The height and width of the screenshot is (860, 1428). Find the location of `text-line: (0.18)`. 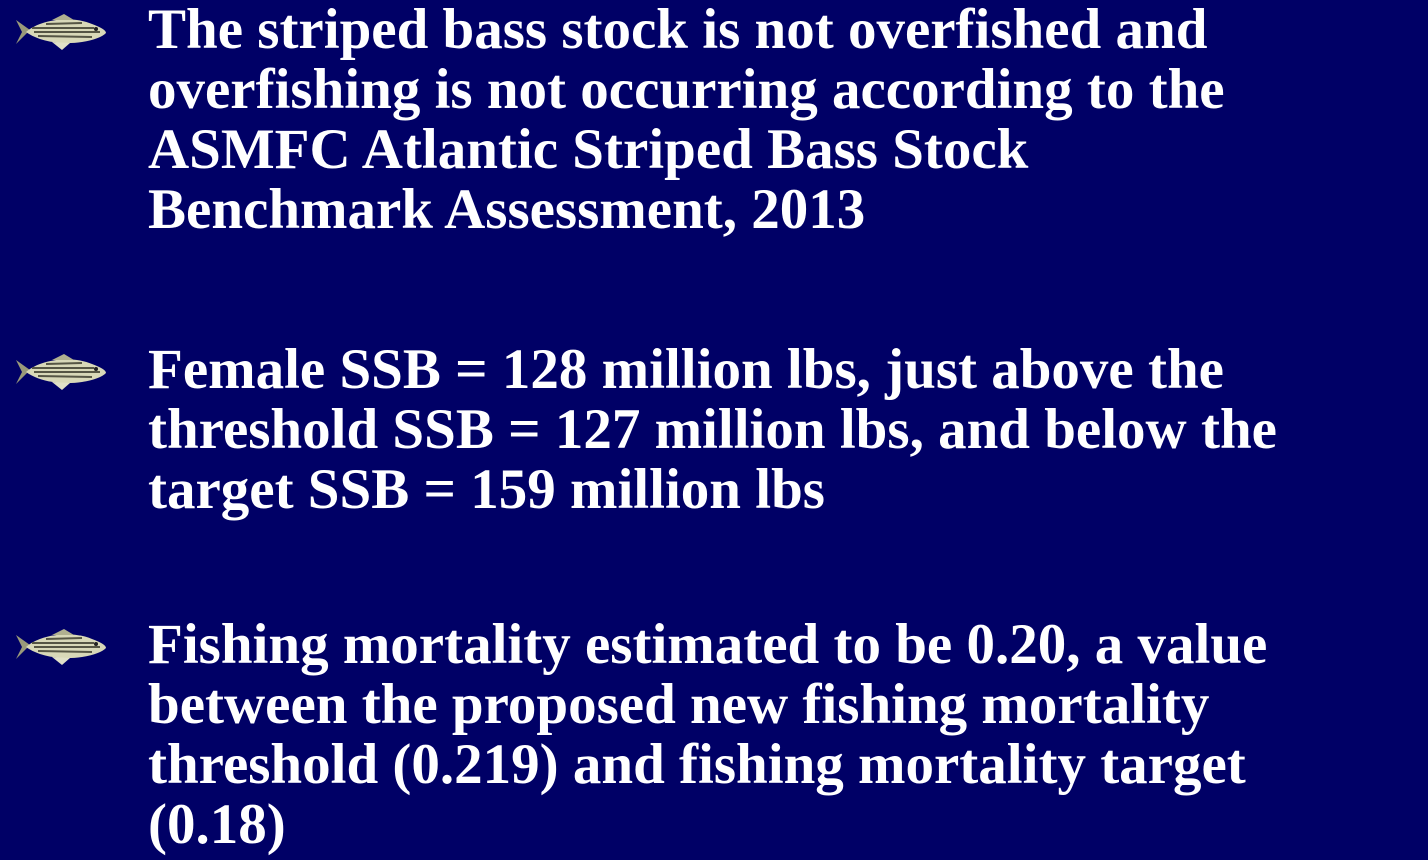

text-line: (0.18) is located at coordinates (217, 824).